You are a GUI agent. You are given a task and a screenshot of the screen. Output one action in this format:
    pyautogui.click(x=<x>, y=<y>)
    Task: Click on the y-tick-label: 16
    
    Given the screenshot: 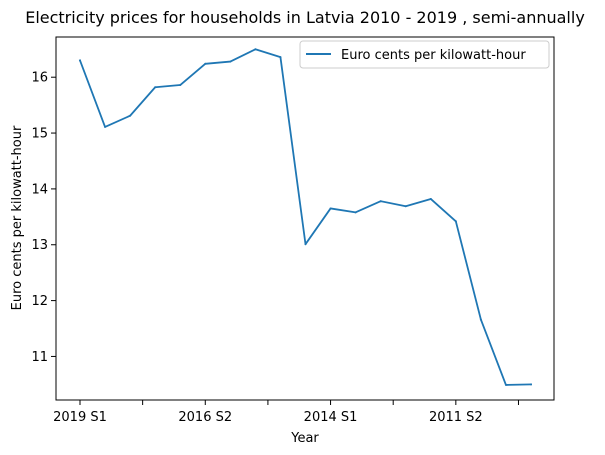 What is the action you would take?
    pyautogui.click(x=39, y=78)
    